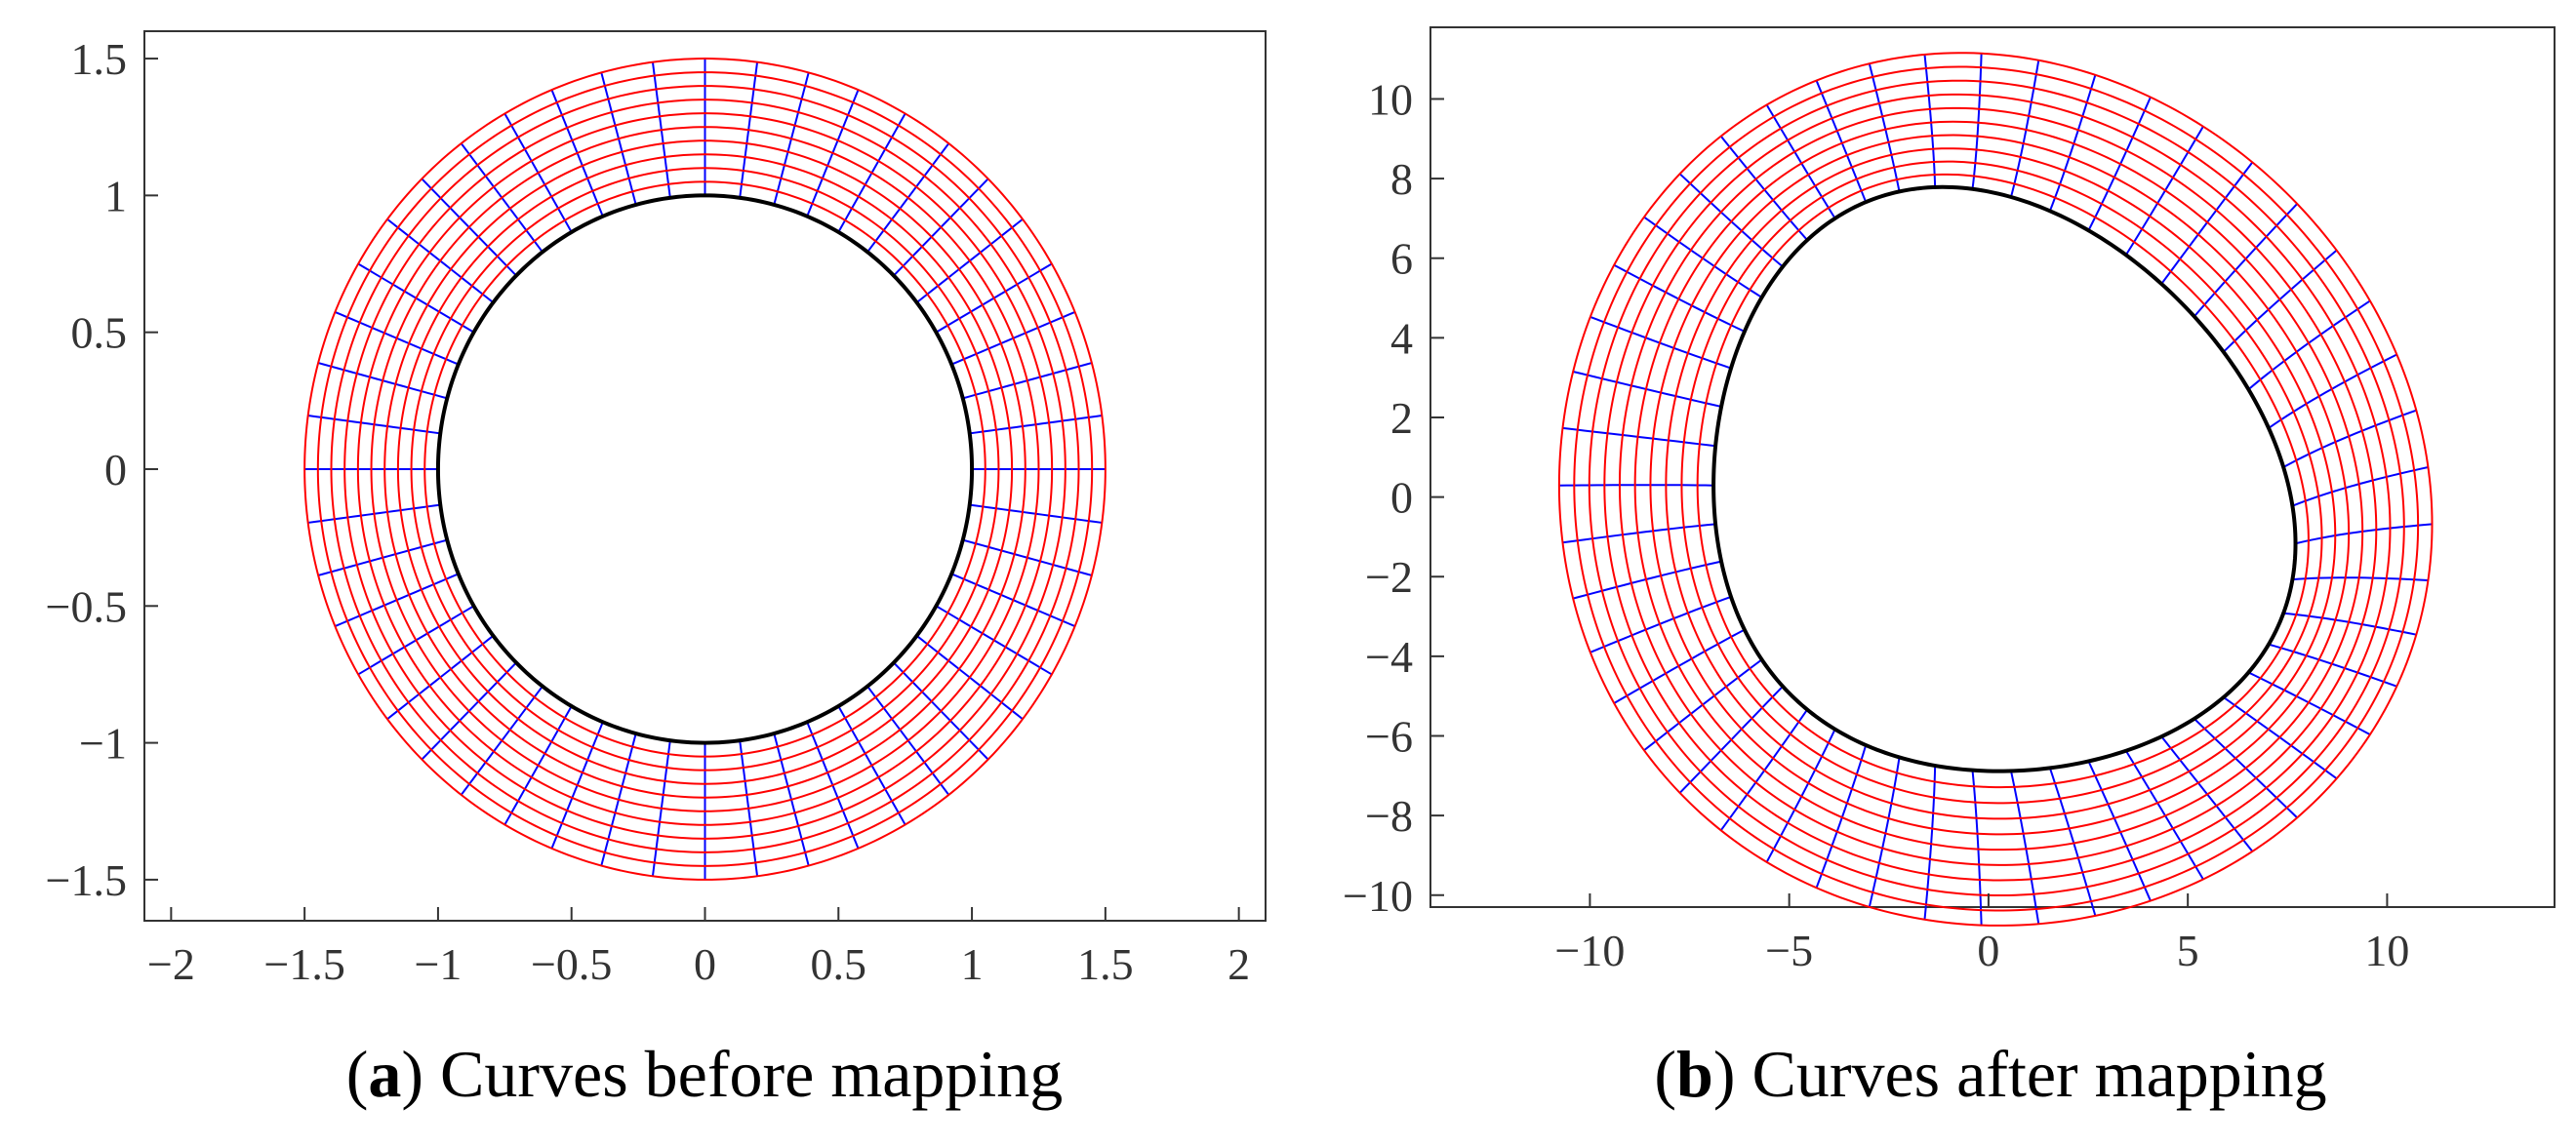 The image size is (2576, 1148). I want to click on y-tick-label: 10, so click(1390, 99).